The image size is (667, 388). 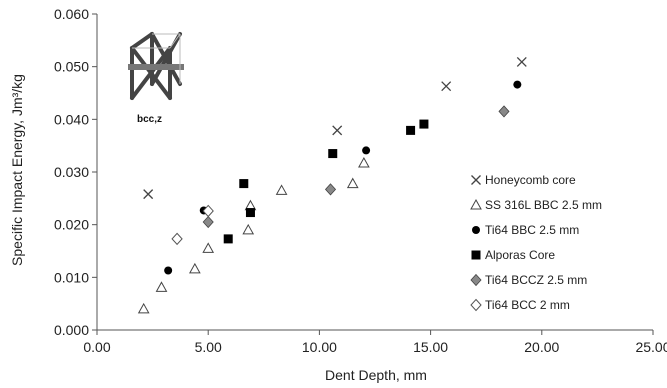 What do you see at coordinates (156, 78) in the screenshot?
I see `inset-lattice-image: bcc,z` at bounding box center [156, 78].